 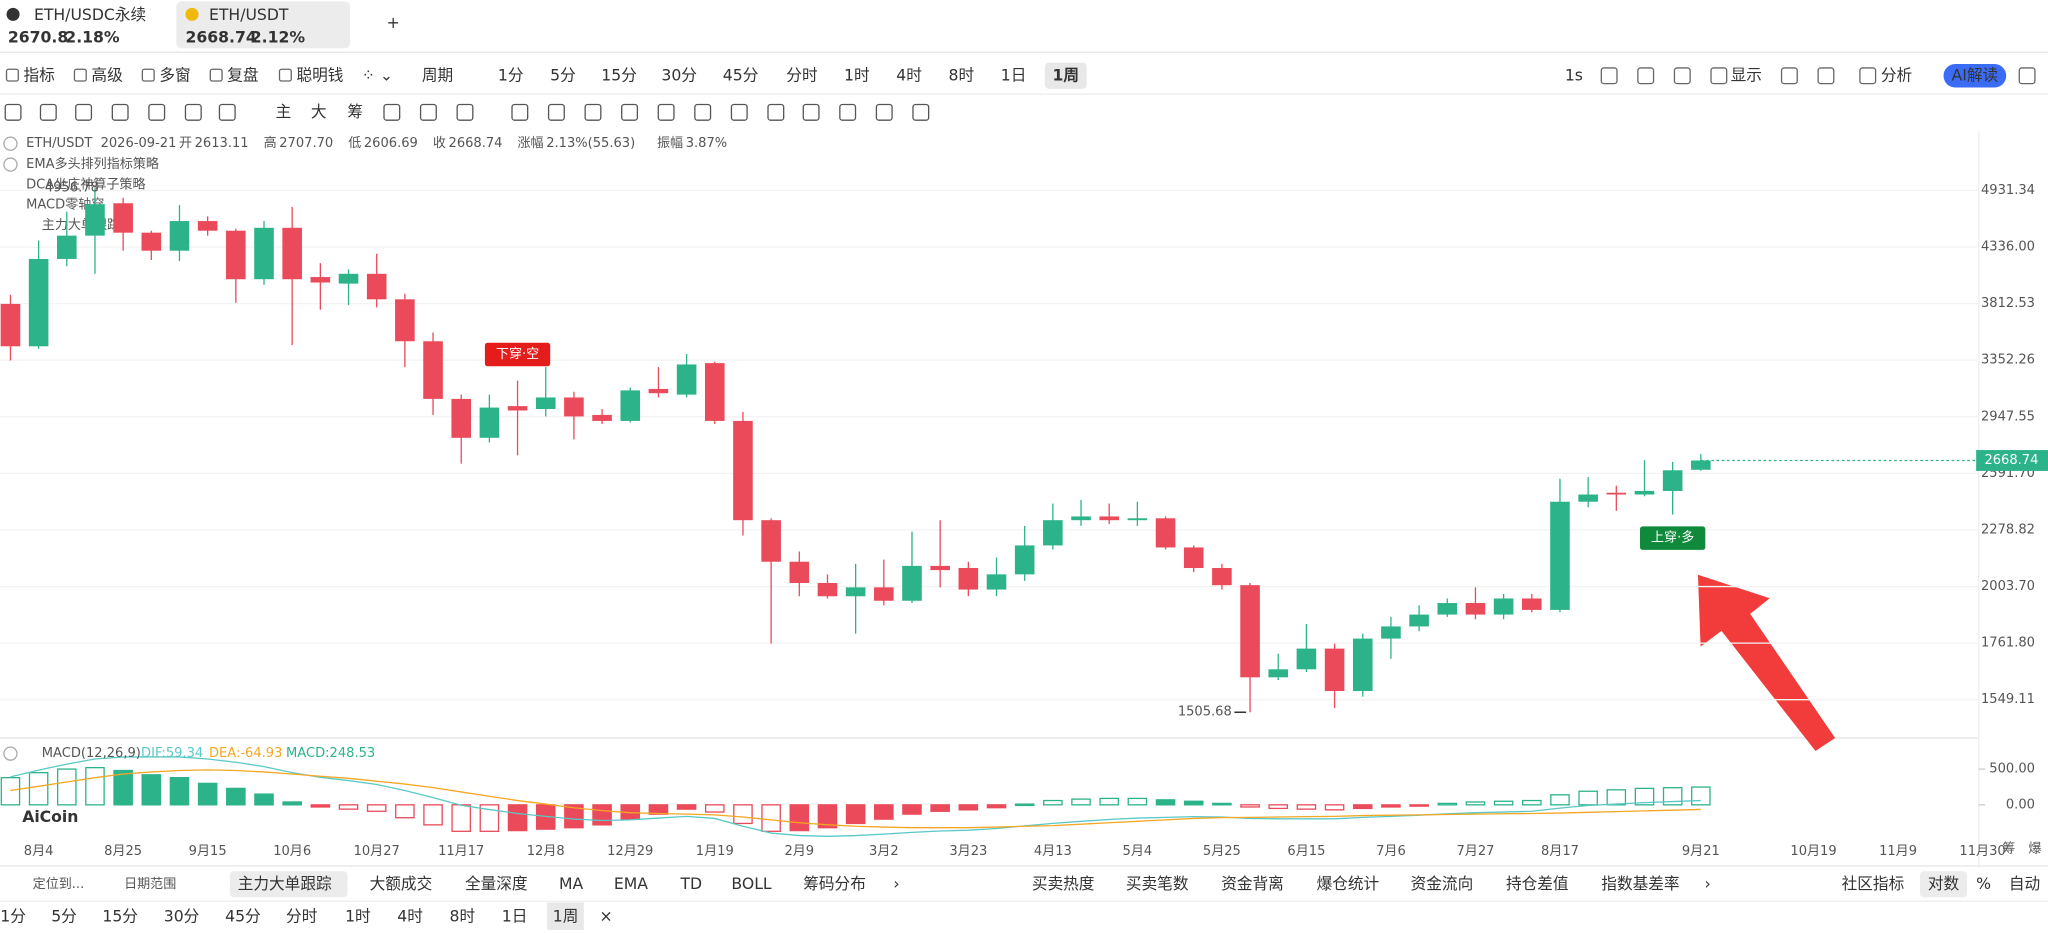 What do you see at coordinates (571, 883) in the screenshot?
I see `indicator-tab: MA` at bounding box center [571, 883].